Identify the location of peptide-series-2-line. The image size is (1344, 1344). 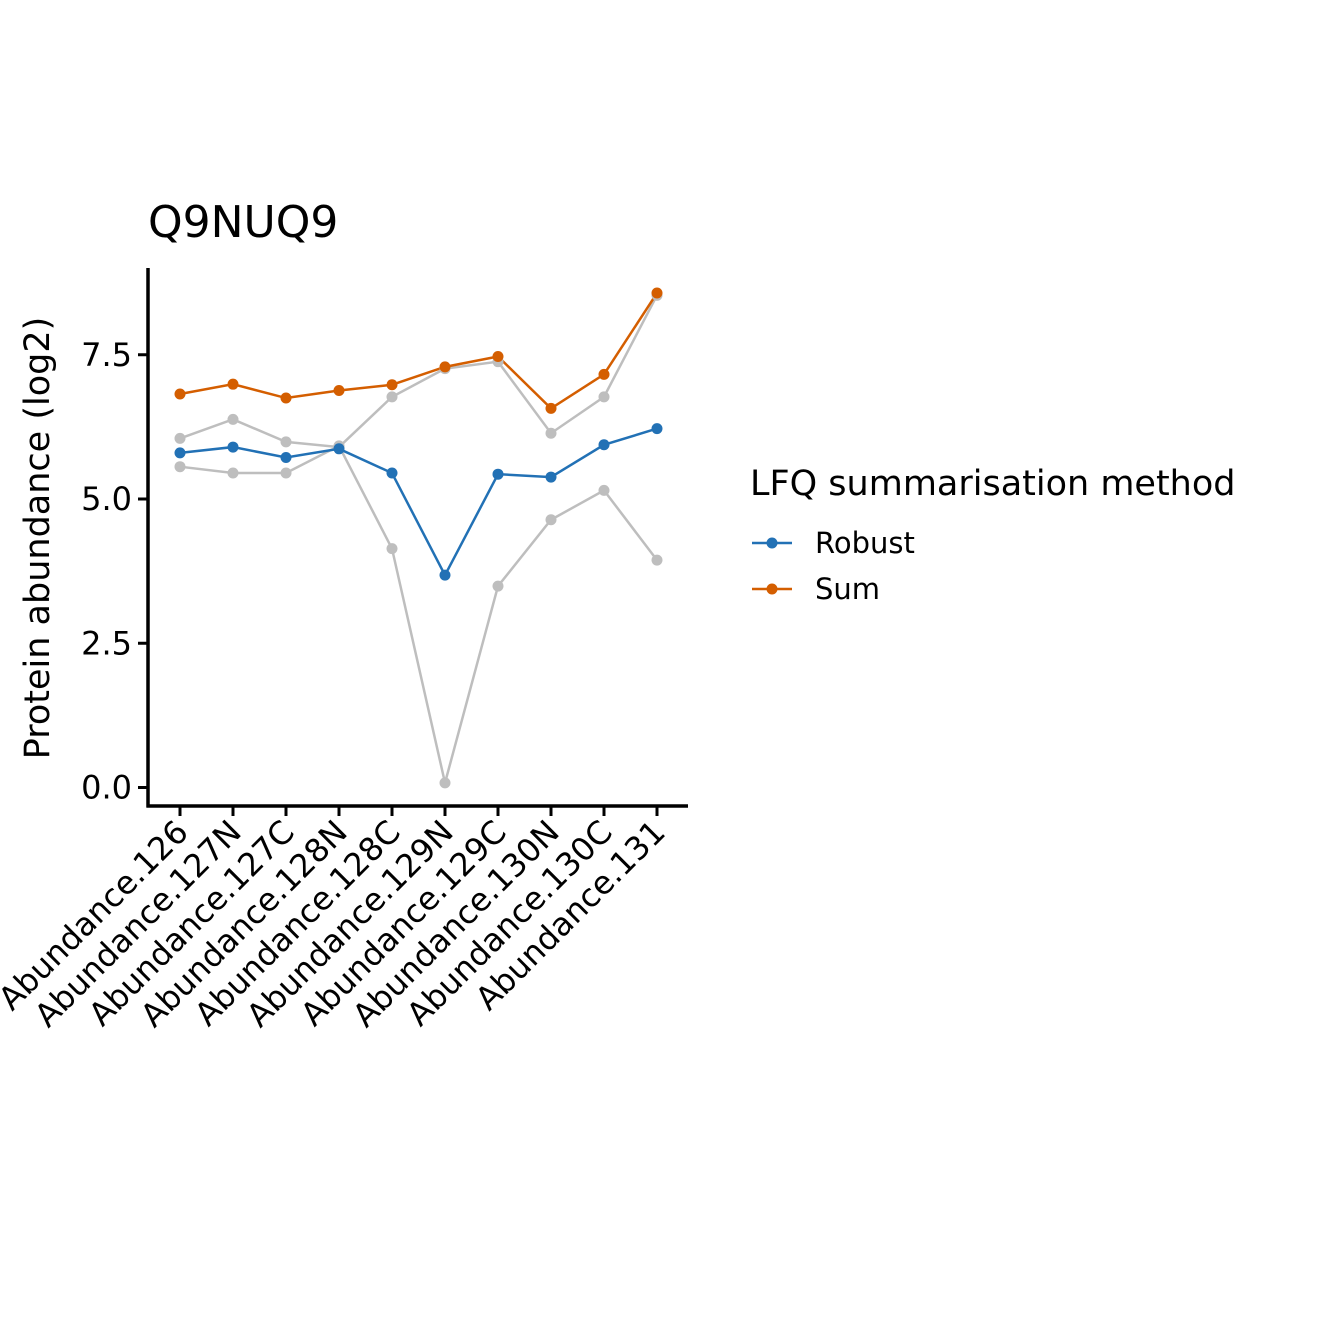
(418, 614).